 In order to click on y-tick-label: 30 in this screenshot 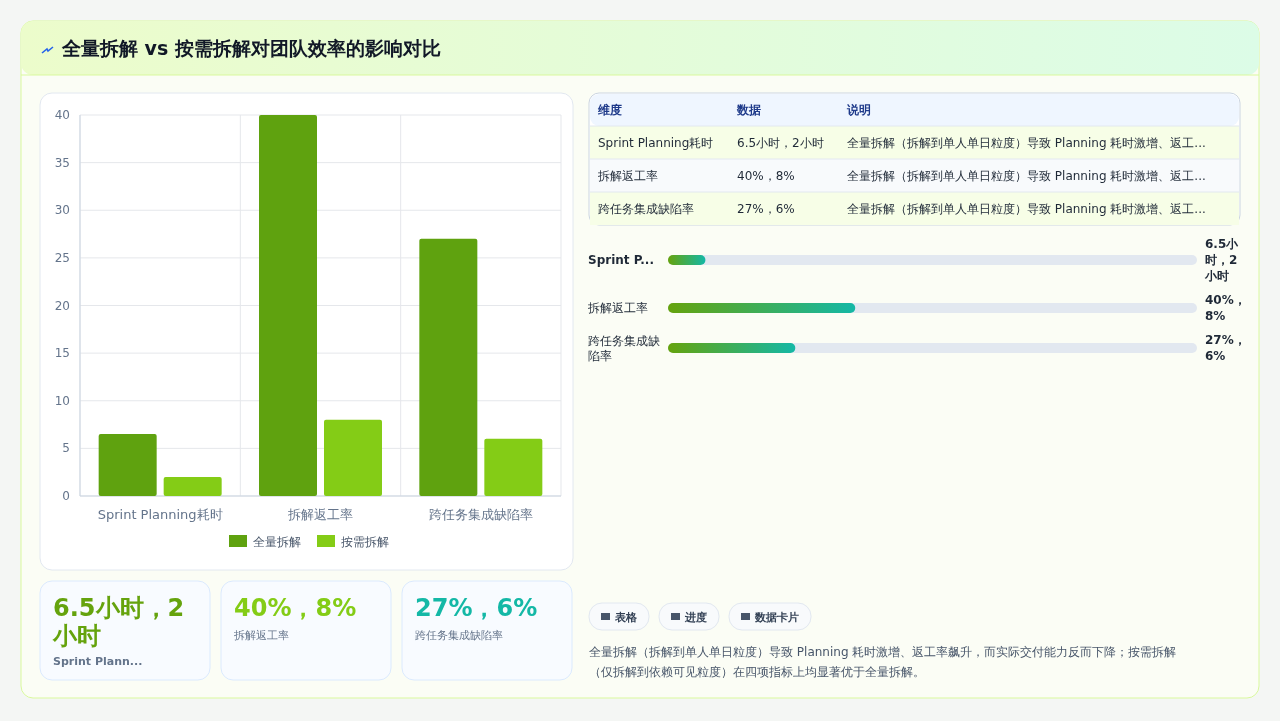, I will do `click(62, 210)`.